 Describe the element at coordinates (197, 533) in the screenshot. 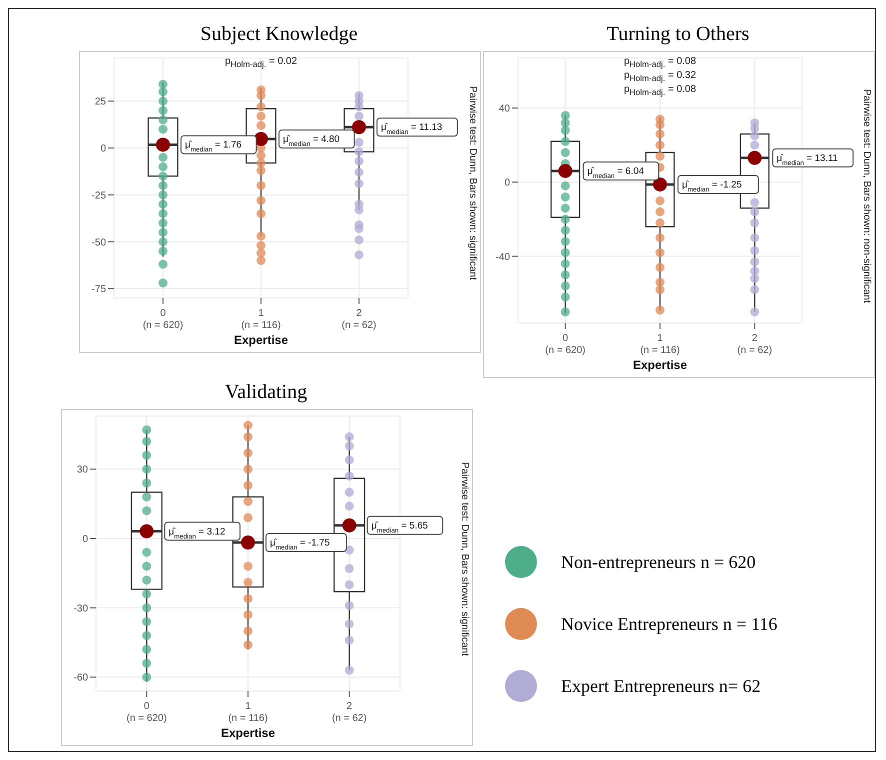

I see `annotation: μ̂$_{median}$ = 3.12` at that location.